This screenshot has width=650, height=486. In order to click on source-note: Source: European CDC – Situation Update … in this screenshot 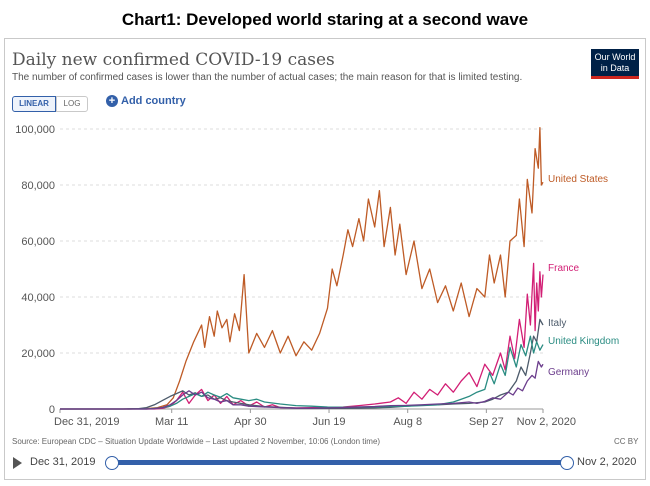, I will do `click(196, 441)`.